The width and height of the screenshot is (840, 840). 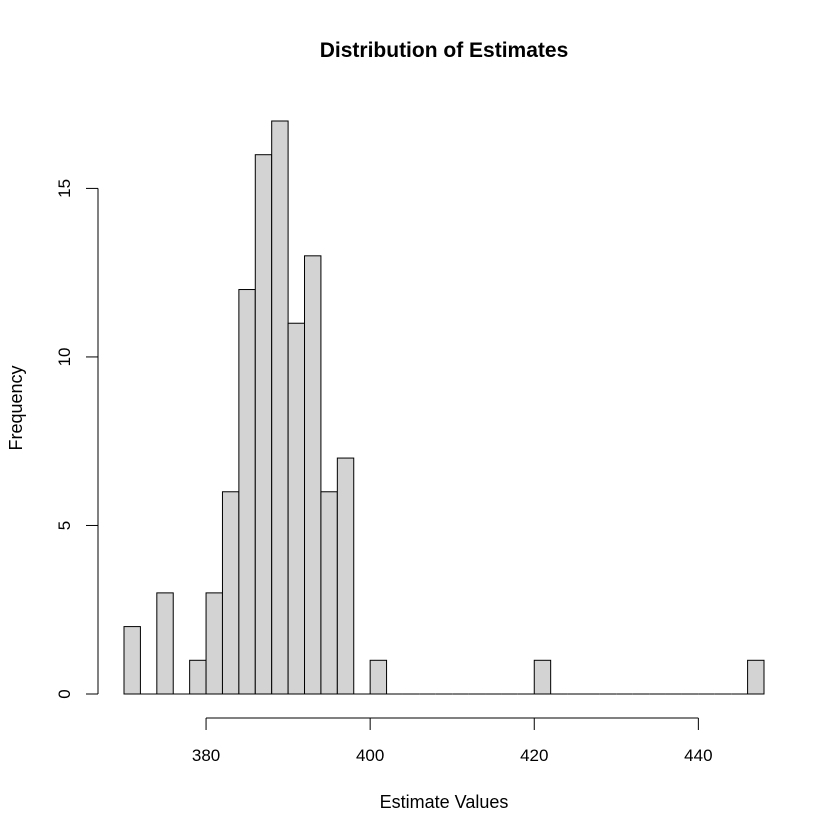 I want to click on x-tick-label: 400, so click(x=370, y=755).